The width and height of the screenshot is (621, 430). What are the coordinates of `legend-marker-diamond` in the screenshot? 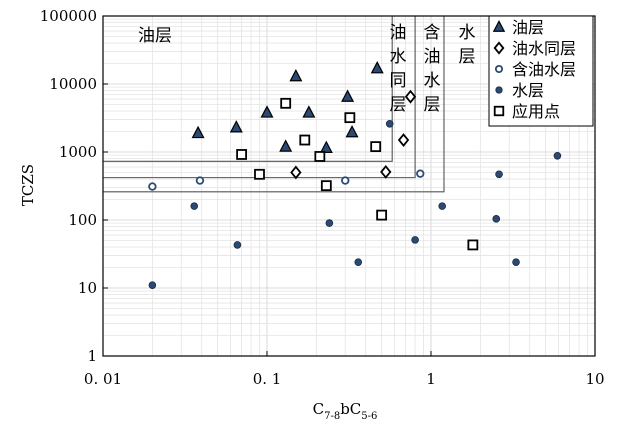 It's located at (499, 48).